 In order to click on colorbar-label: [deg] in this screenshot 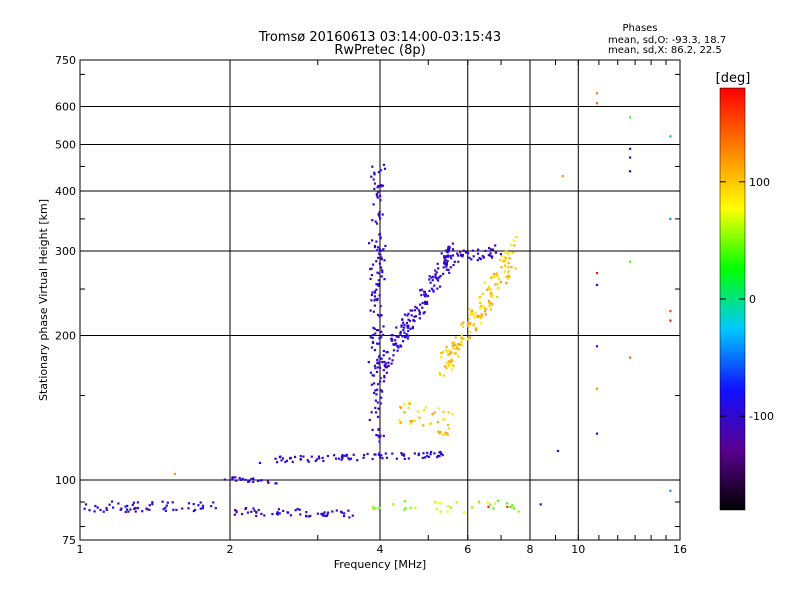, I will do `click(733, 78)`.